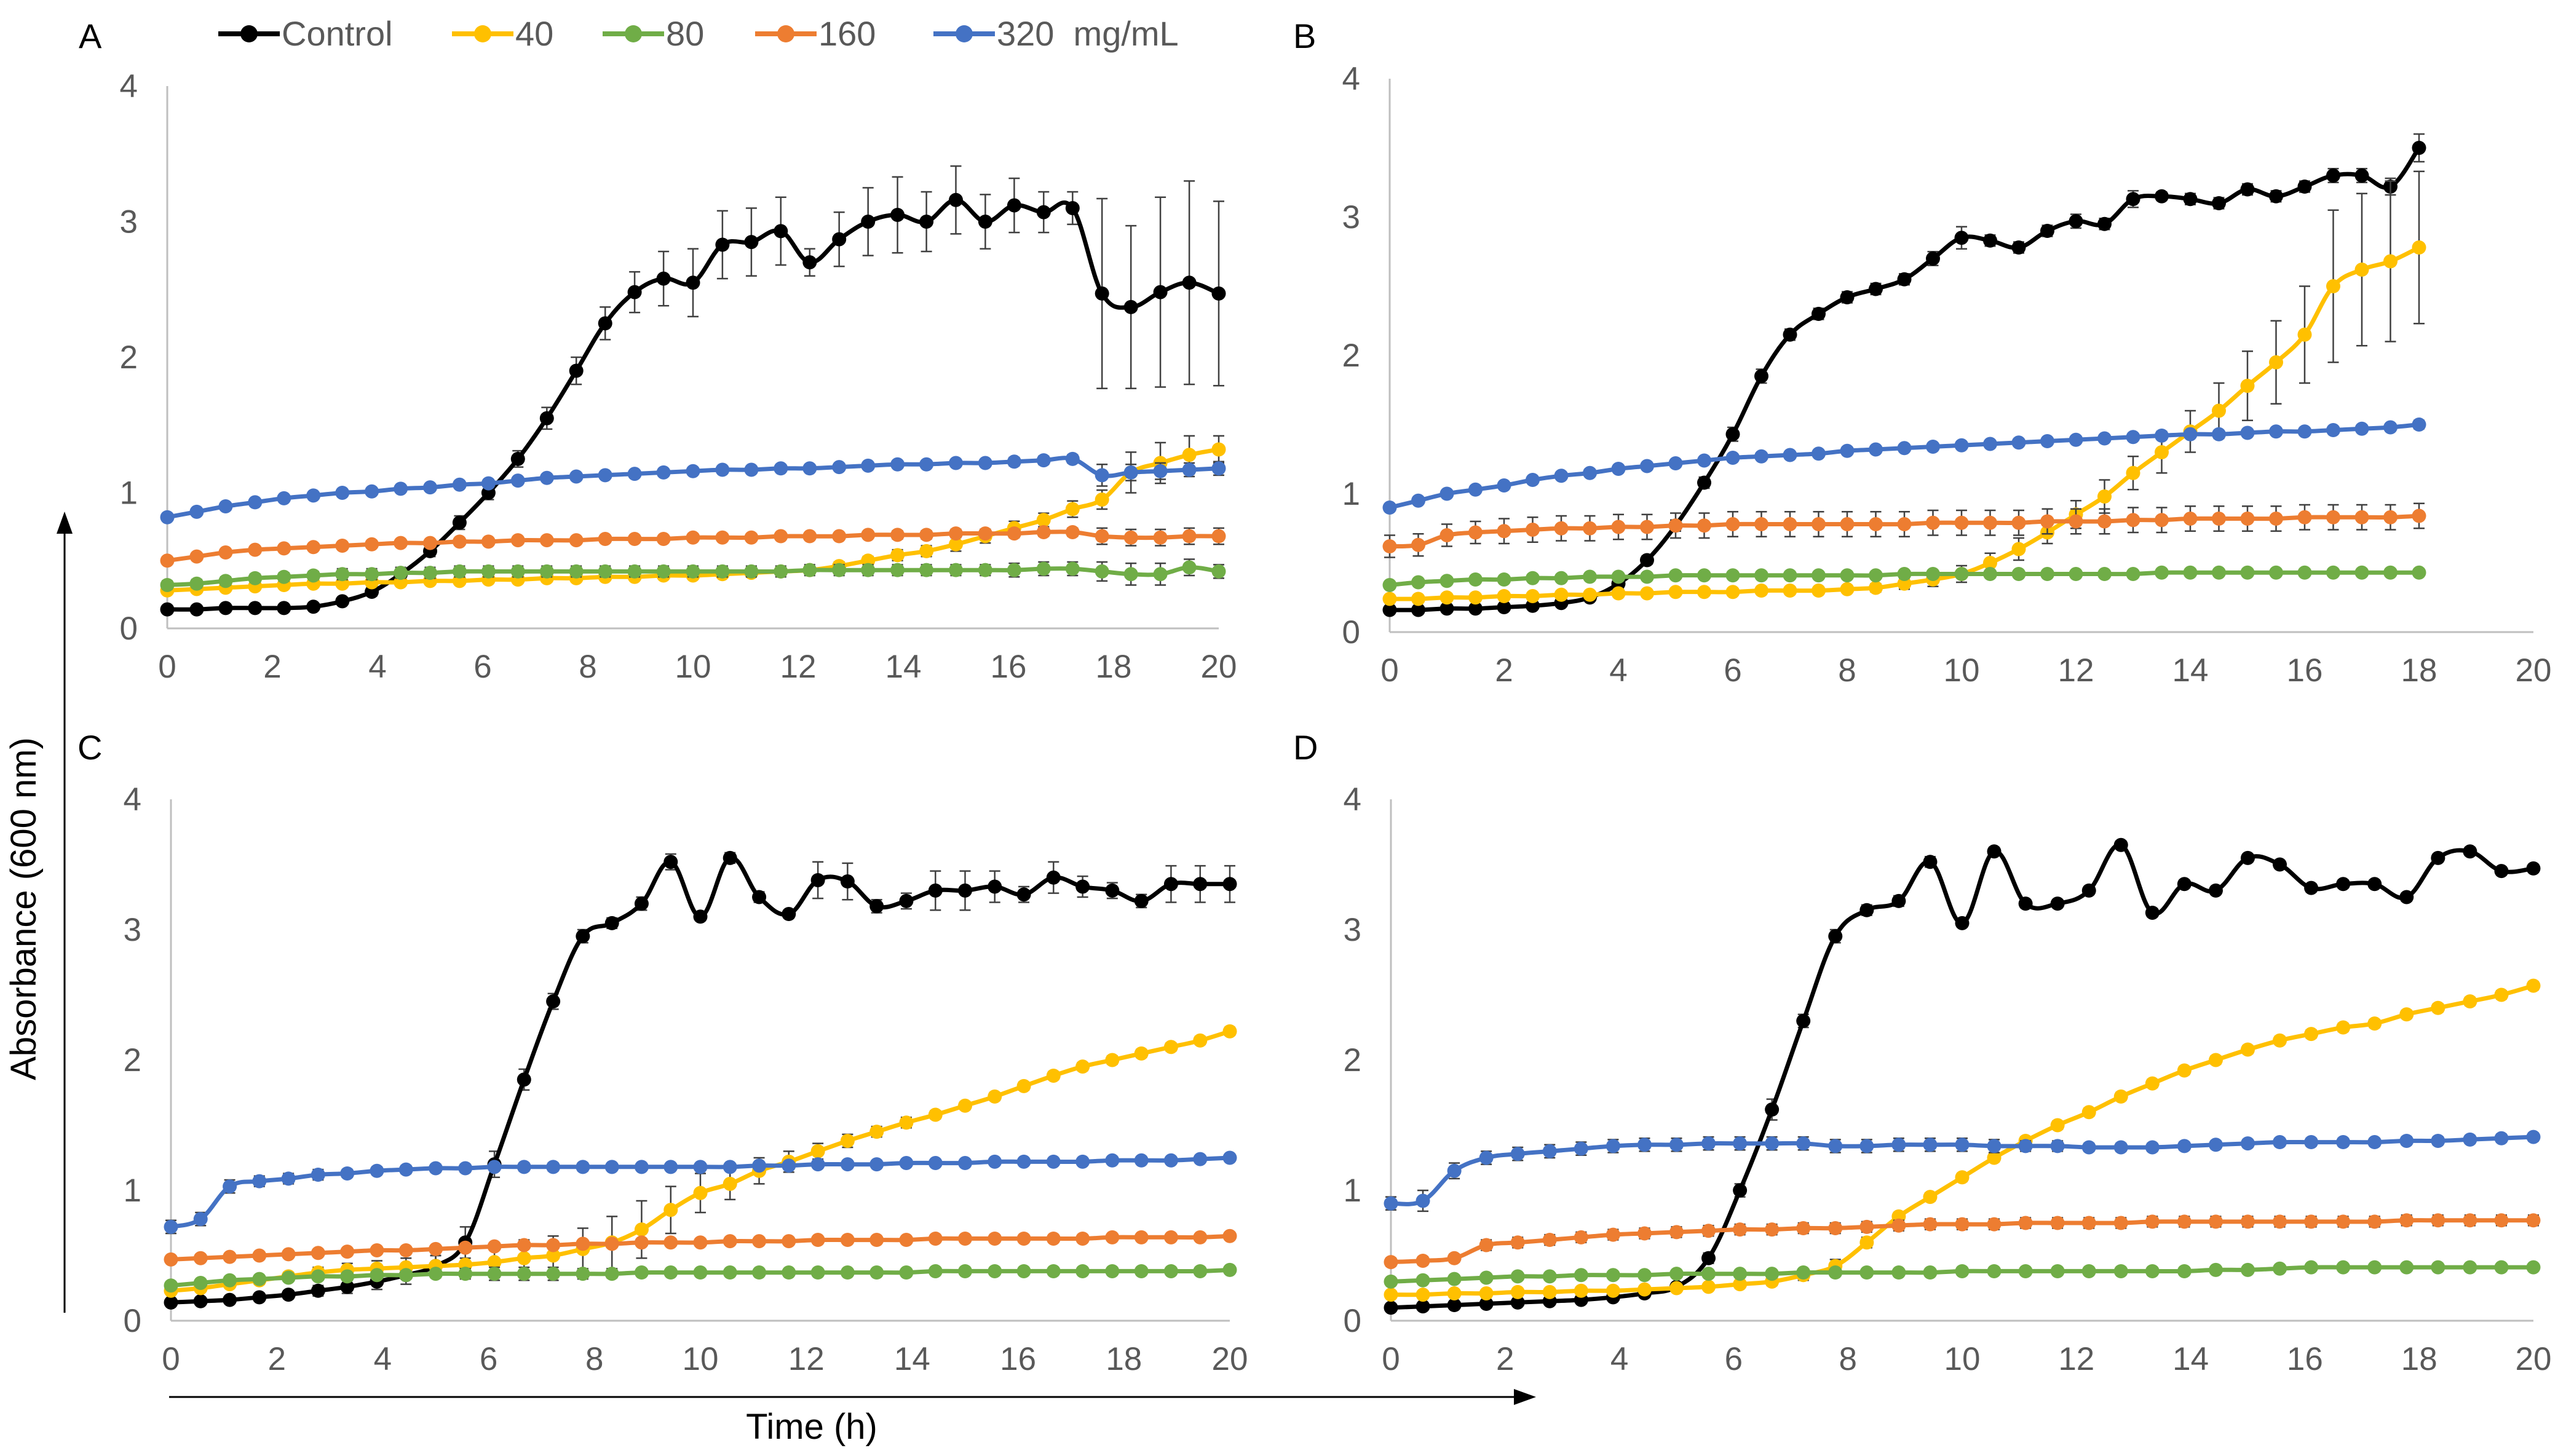  I want to click on legend-marker-control, so click(249, 33).